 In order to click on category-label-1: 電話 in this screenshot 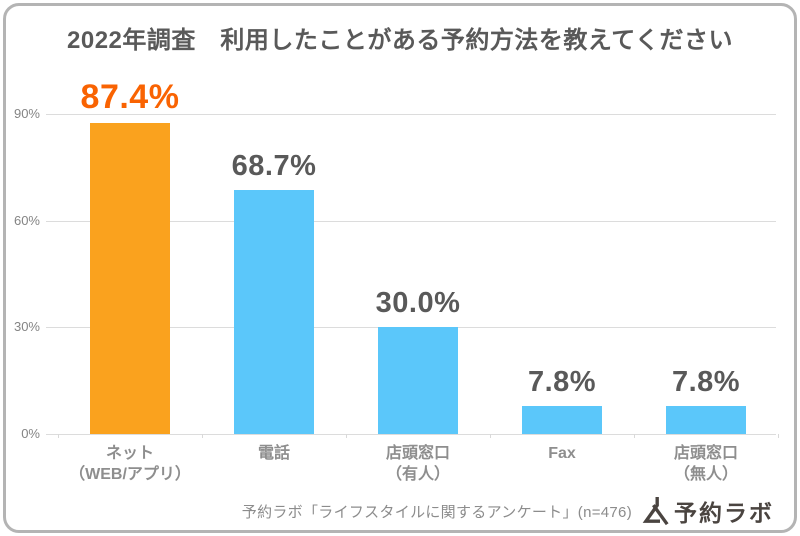, I will do `click(273, 453)`.